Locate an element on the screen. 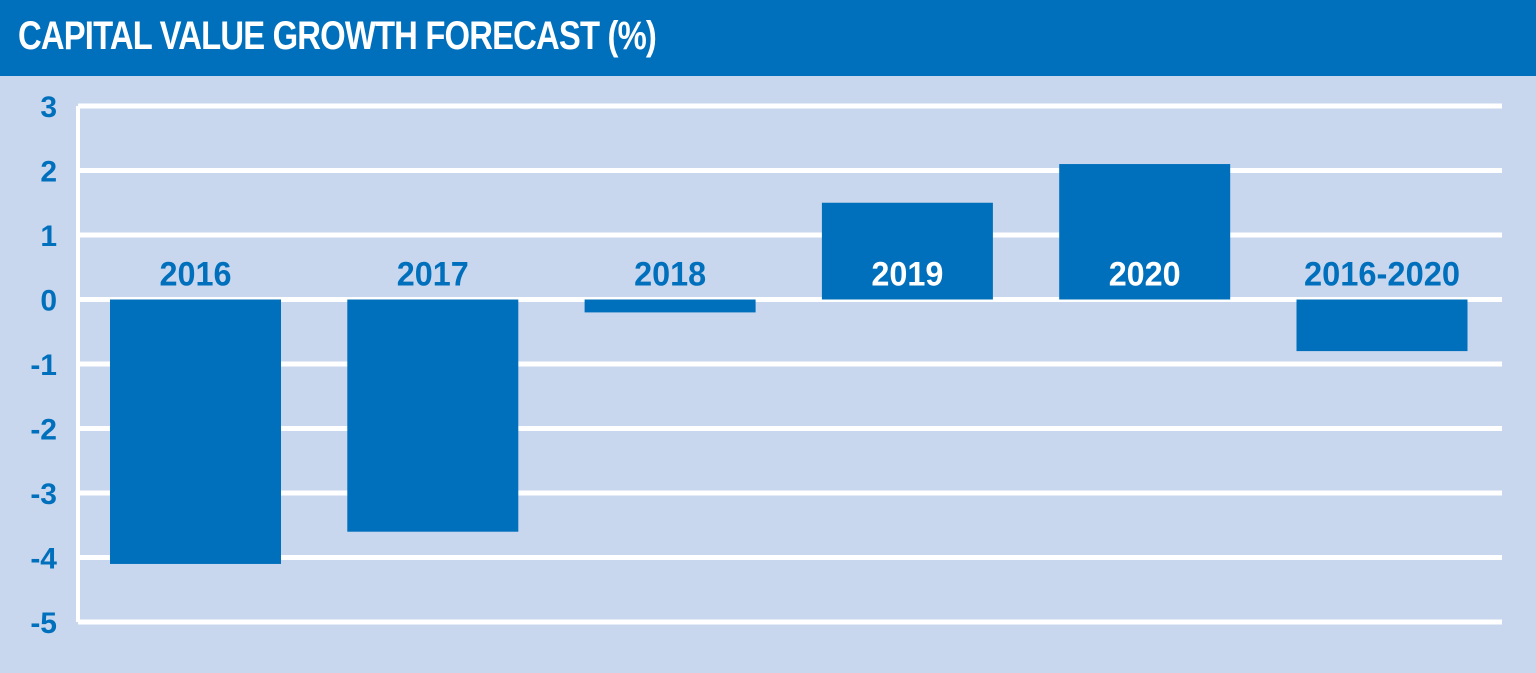  category-label: 2016 is located at coordinates (196, 275).